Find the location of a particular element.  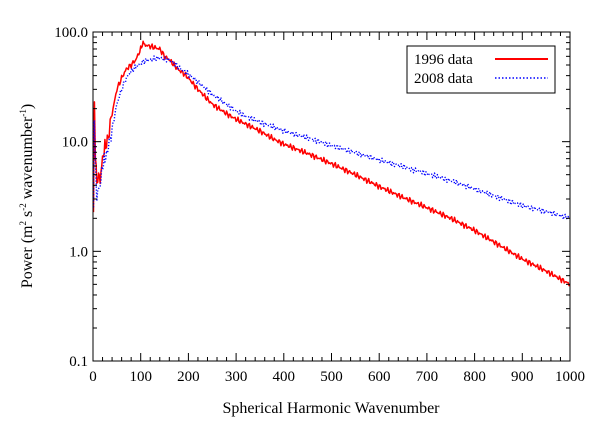

legend-box is located at coordinates (481, 69).